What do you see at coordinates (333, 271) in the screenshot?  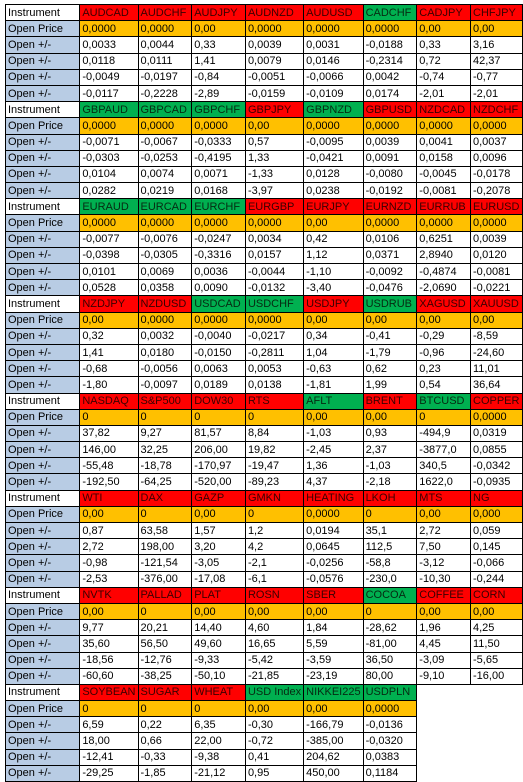 I see `open-change-cell: -1,10` at bounding box center [333, 271].